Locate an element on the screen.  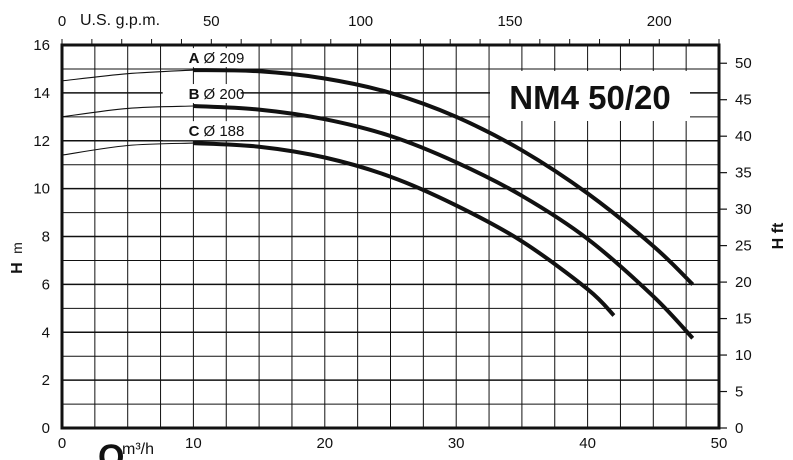
curve-letter: B is located at coordinates (194, 94).